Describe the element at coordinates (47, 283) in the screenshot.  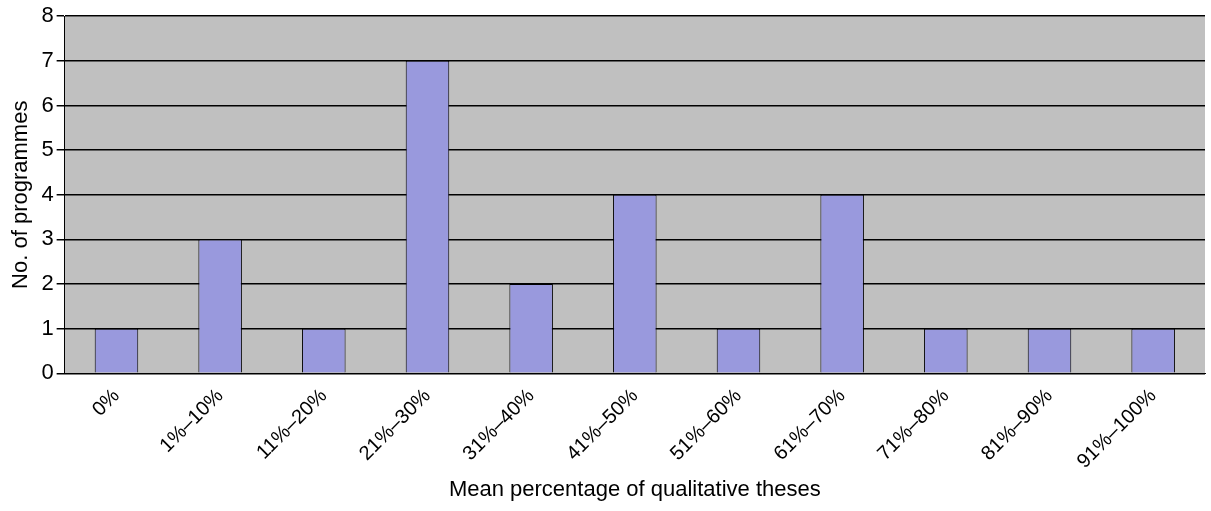
I see `y-tick-label: 2` at that location.